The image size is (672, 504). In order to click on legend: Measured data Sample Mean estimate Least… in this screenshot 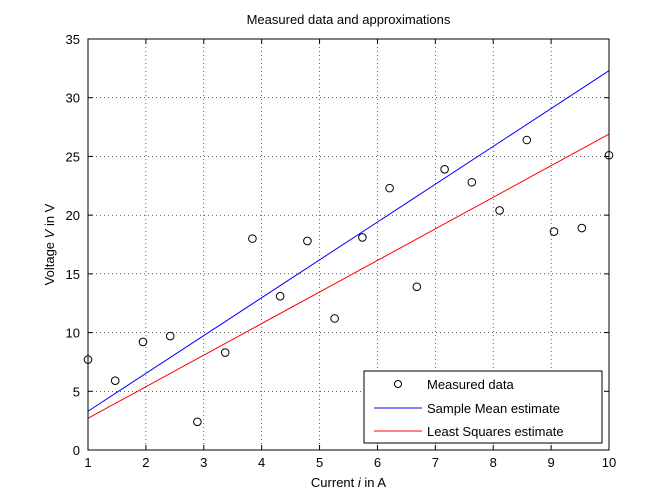, I will do `click(483, 407)`.